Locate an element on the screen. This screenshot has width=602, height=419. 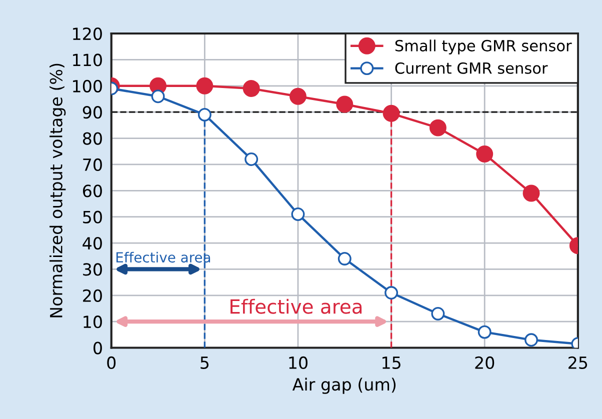
y-tick-label: 60 is located at coordinates (92, 191).